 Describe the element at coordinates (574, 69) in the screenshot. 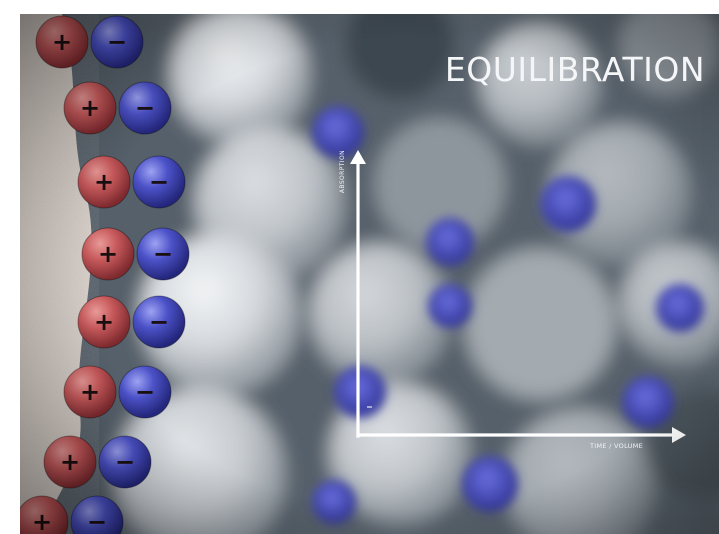

I see `scene-title: EQUILIBRATION` at that location.